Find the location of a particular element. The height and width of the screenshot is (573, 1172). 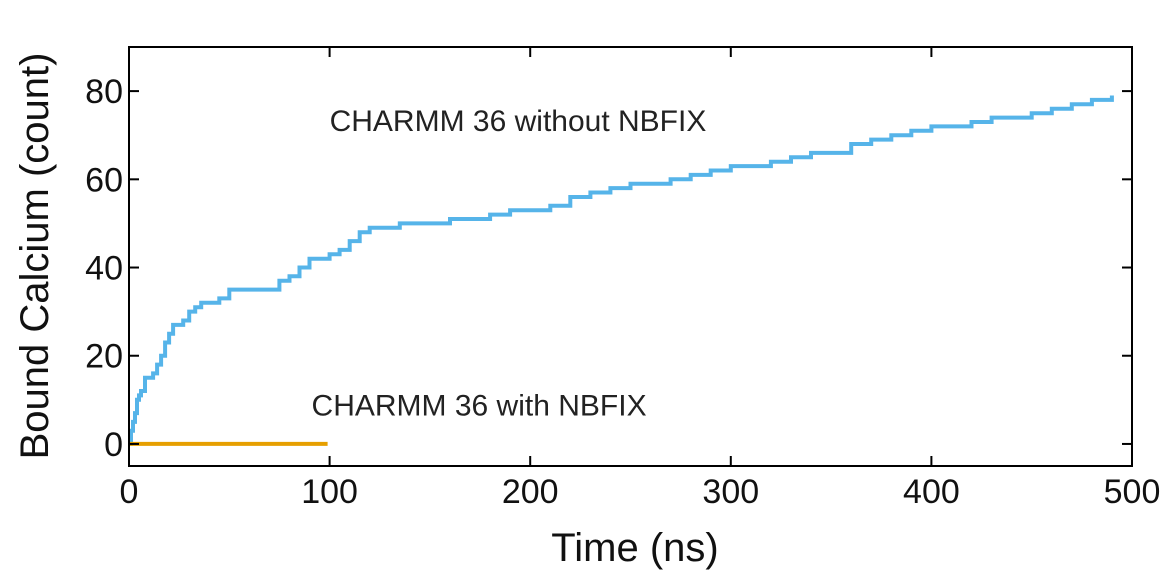

x-tick-label: 500 is located at coordinates (1132, 492).